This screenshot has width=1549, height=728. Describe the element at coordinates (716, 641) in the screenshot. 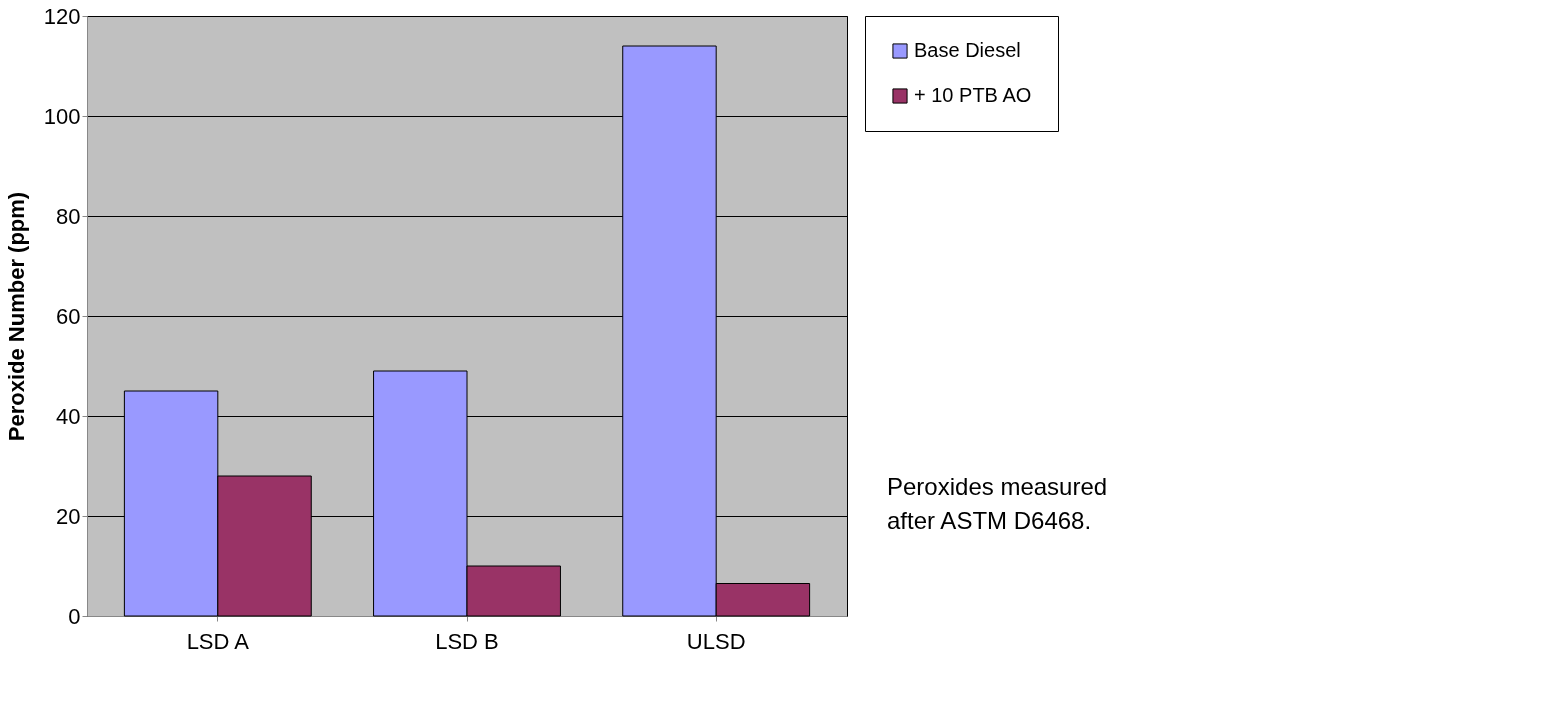

I see `x-tick-label: ULSD` at that location.